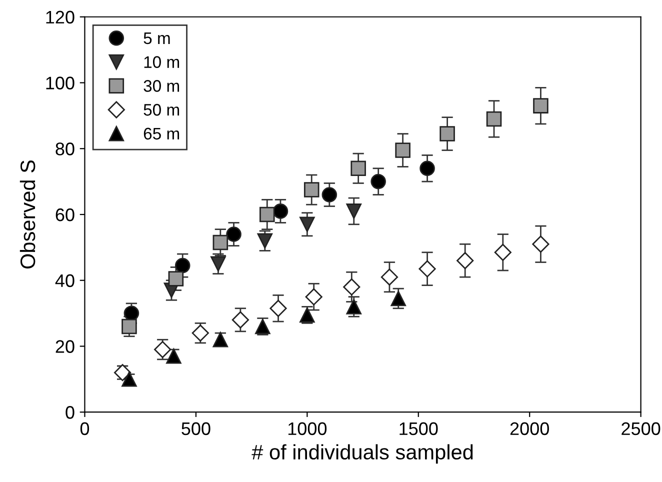 This screenshot has height=482, width=662. I want to click on legend-label: 65 m, so click(162, 134).